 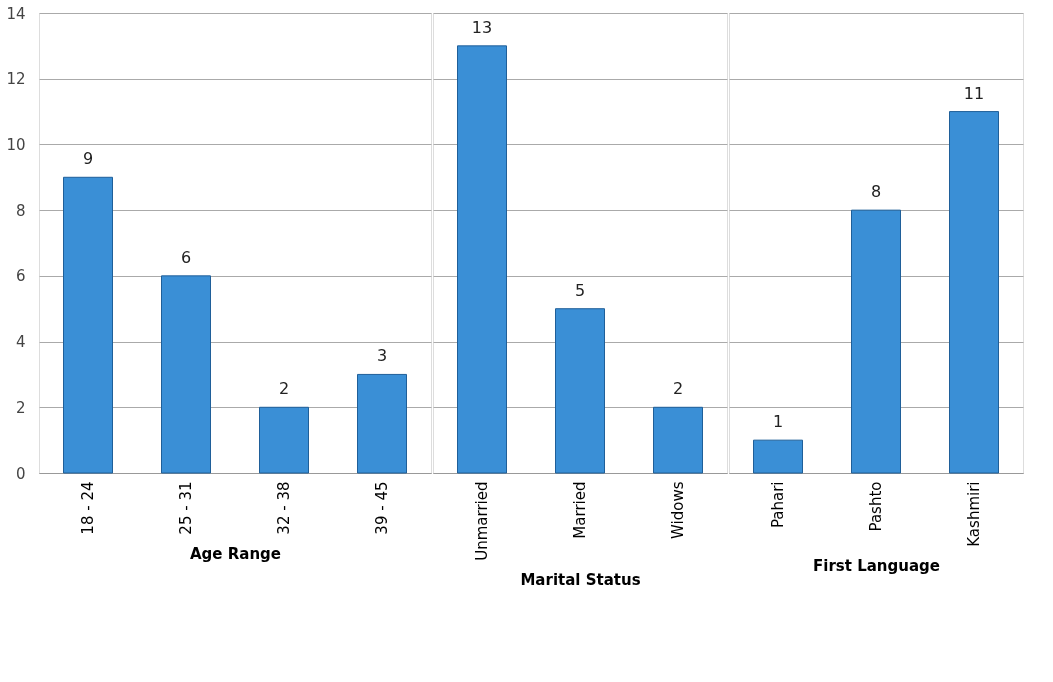 What do you see at coordinates (482, 521) in the screenshot?
I see `x-tick-label: Unmarried` at bounding box center [482, 521].